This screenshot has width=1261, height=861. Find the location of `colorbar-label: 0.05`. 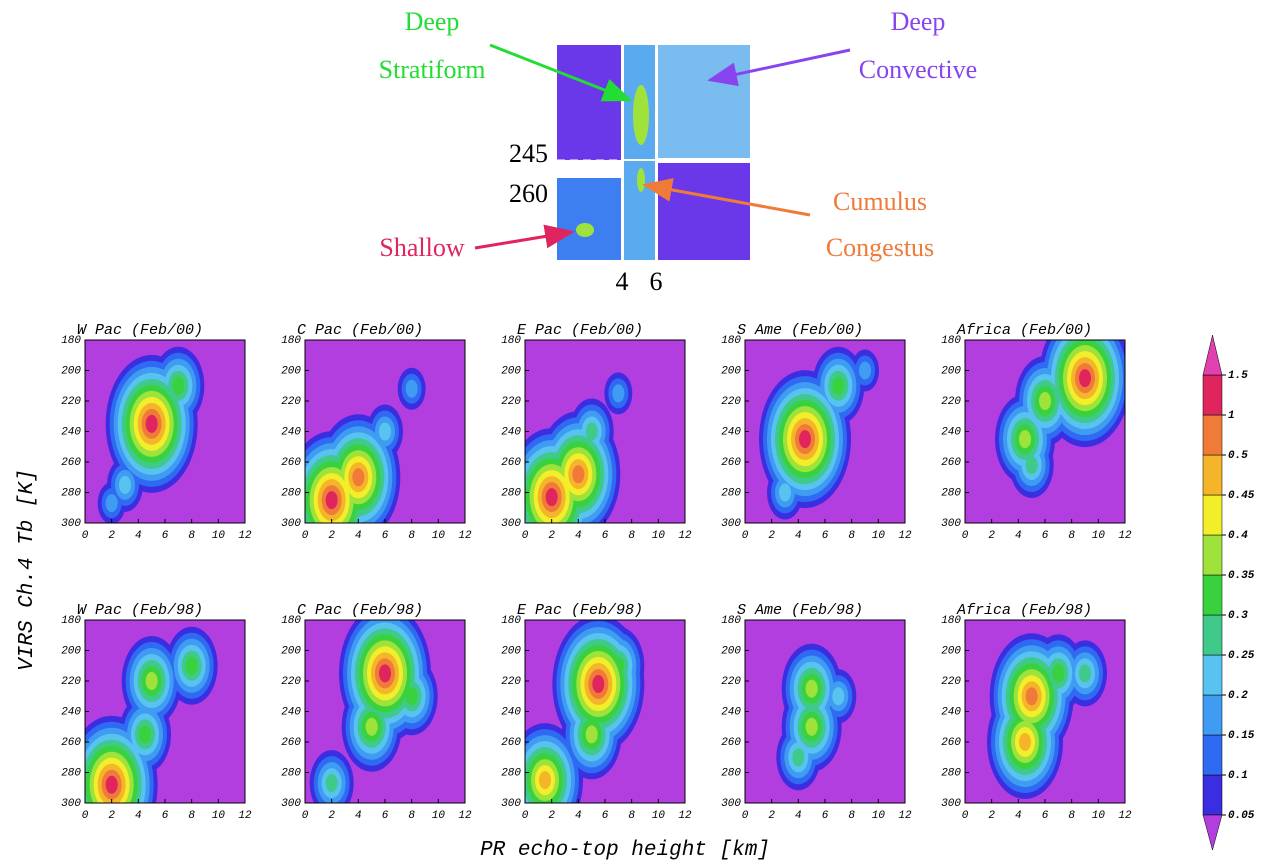

colorbar-label: 0.05 is located at coordinates (1241, 816).